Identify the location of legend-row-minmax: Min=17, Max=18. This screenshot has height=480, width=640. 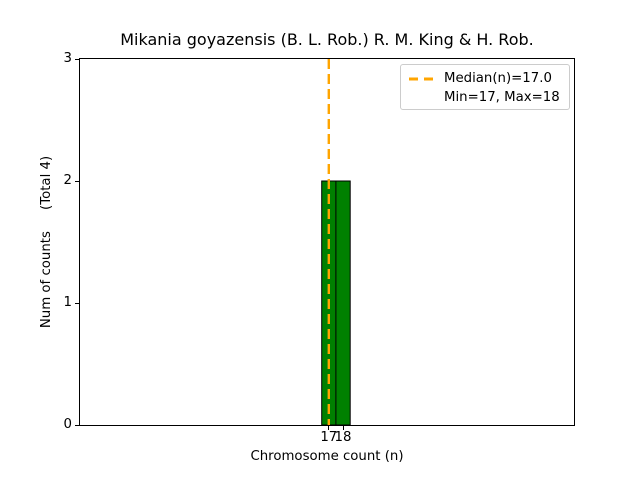
(485, 97).